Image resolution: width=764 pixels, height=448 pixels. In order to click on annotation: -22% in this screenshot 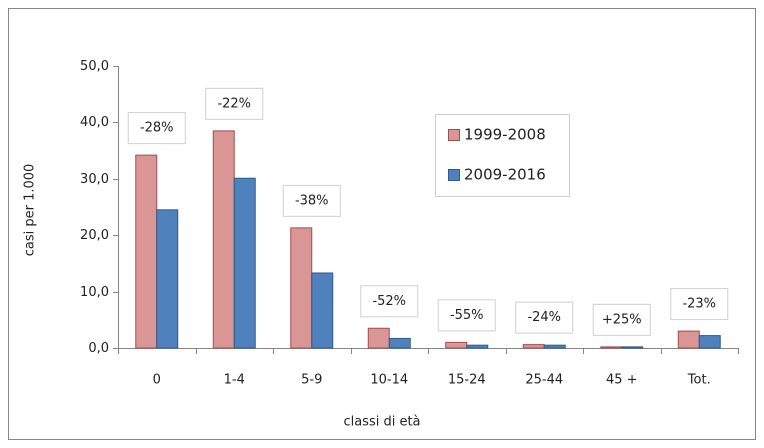, I will do `click(234, 103)`.